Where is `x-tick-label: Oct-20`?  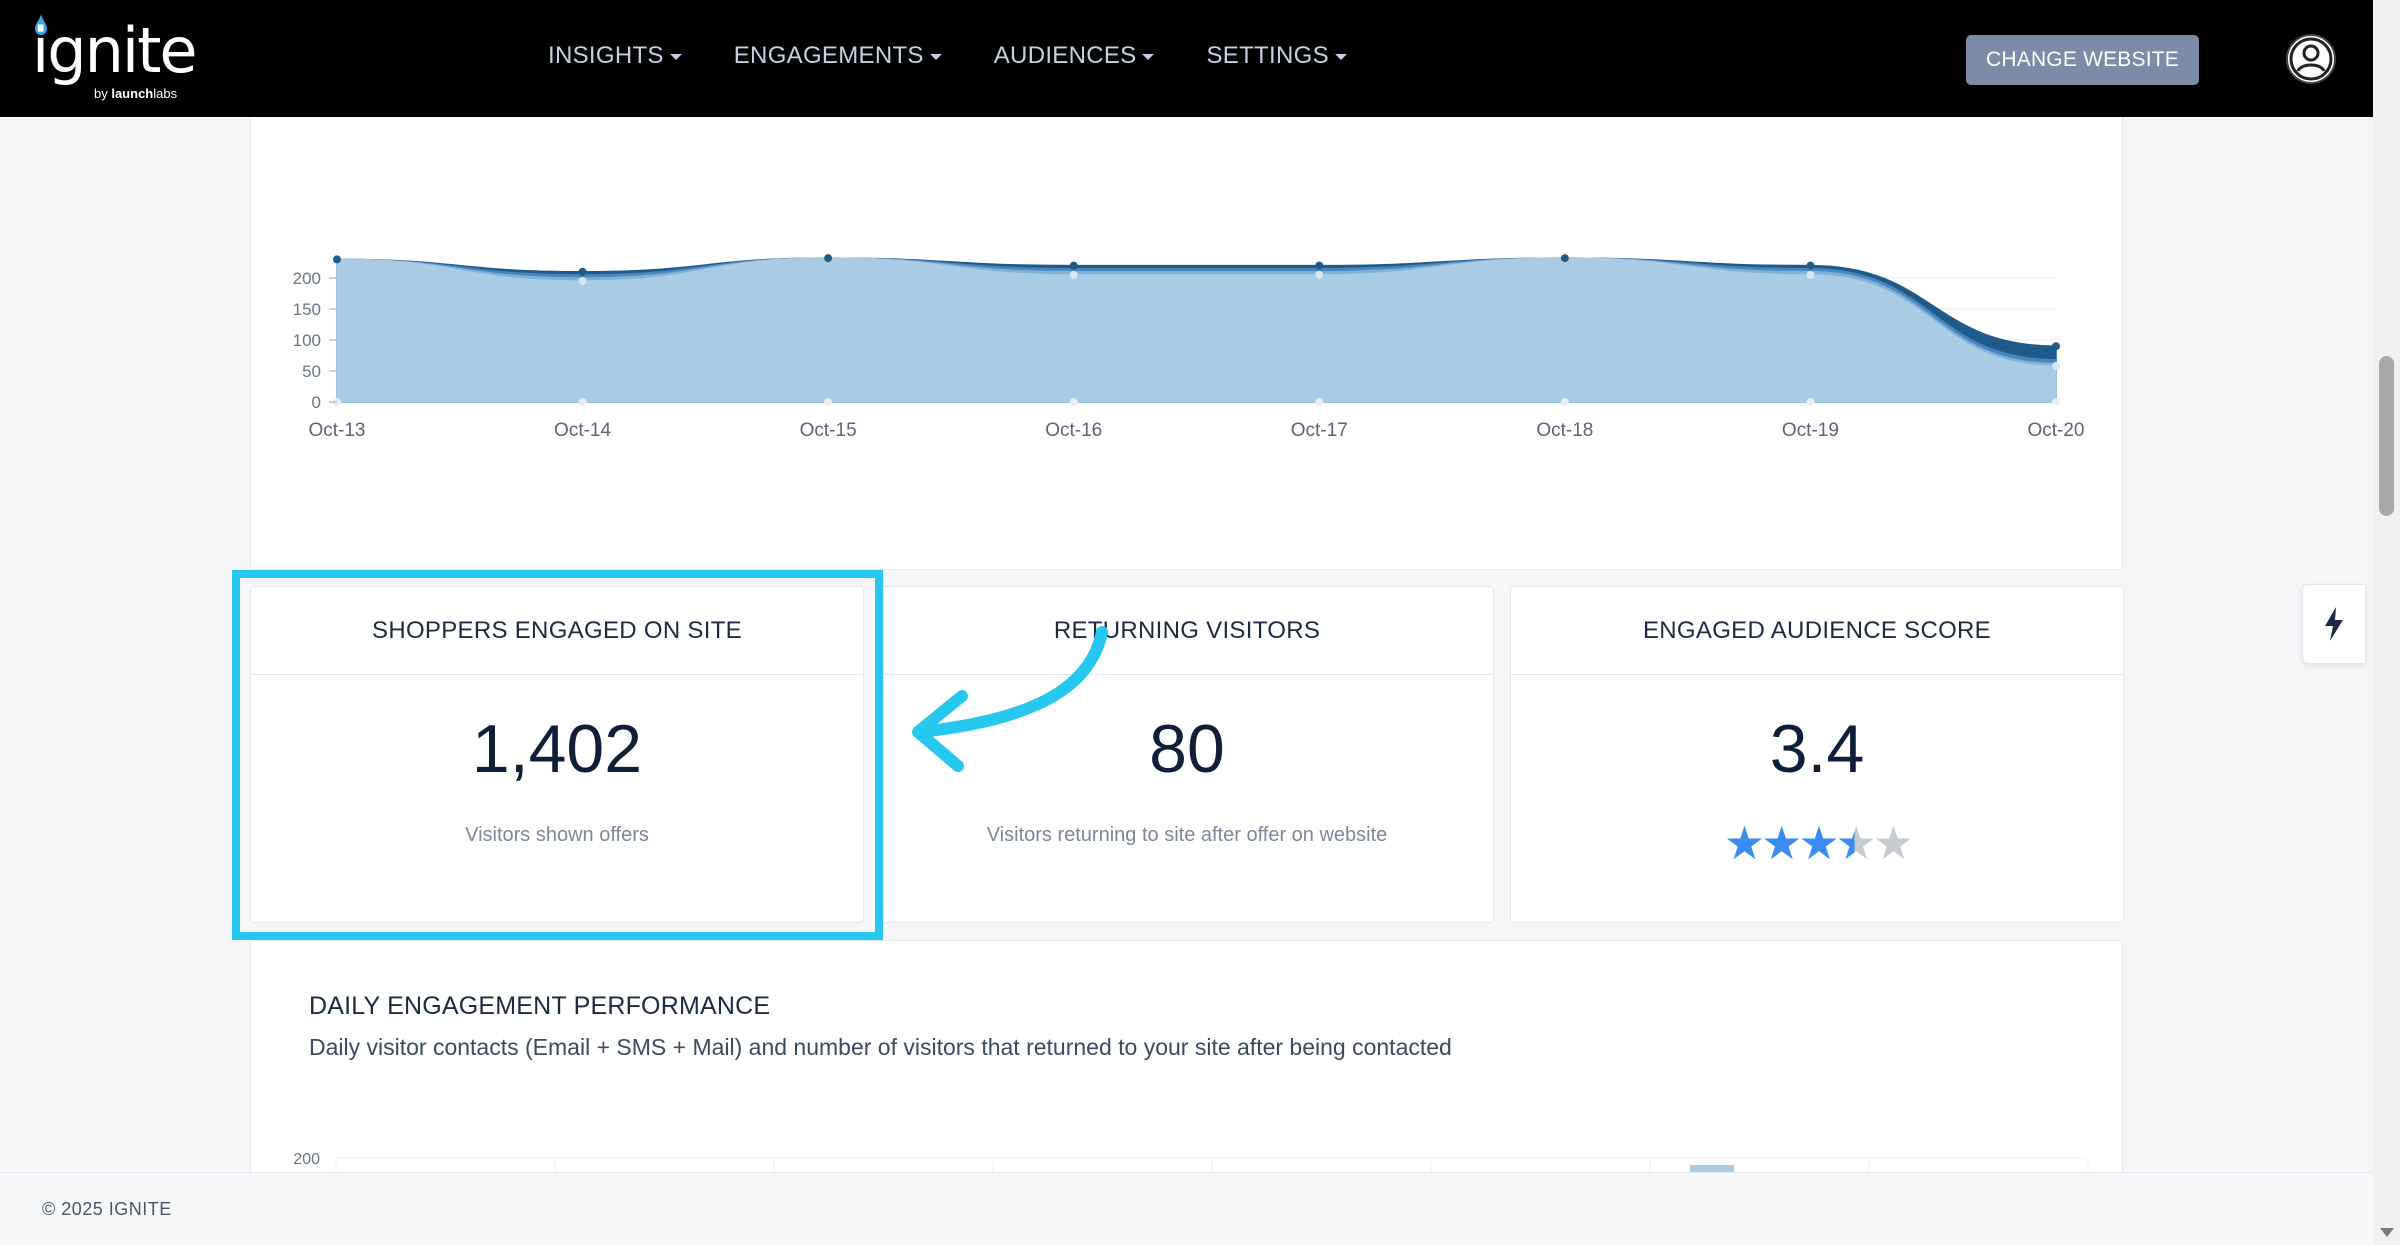
x-tick-label: Oct-20 is located at coordinates (2055, 430).